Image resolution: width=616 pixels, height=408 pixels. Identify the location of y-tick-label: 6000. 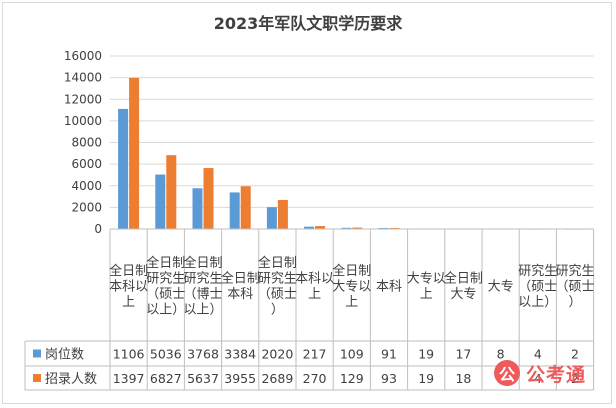
(86, 164).